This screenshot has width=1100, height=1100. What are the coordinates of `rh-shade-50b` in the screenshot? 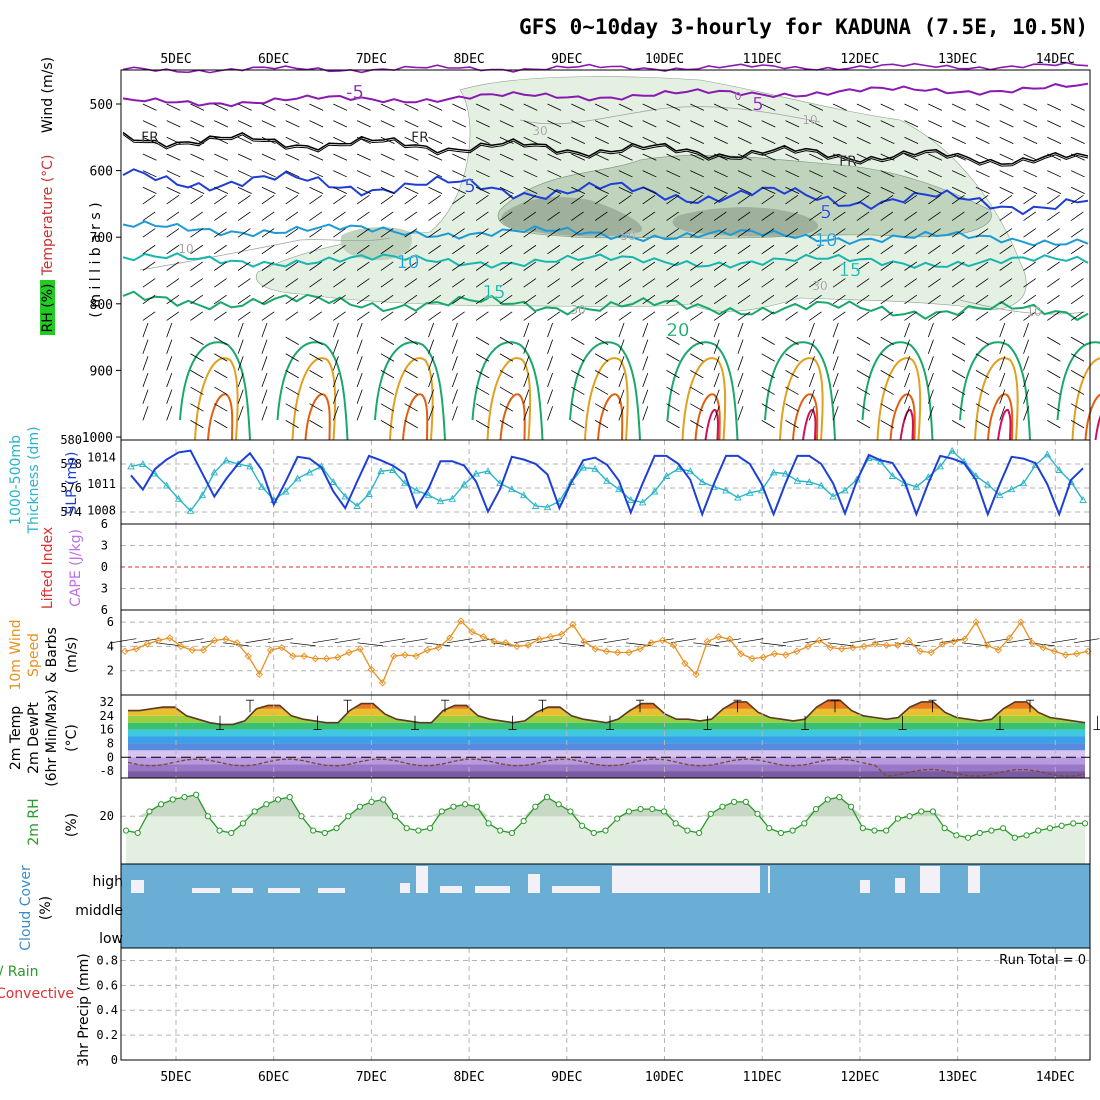 It's located at (376, 244).